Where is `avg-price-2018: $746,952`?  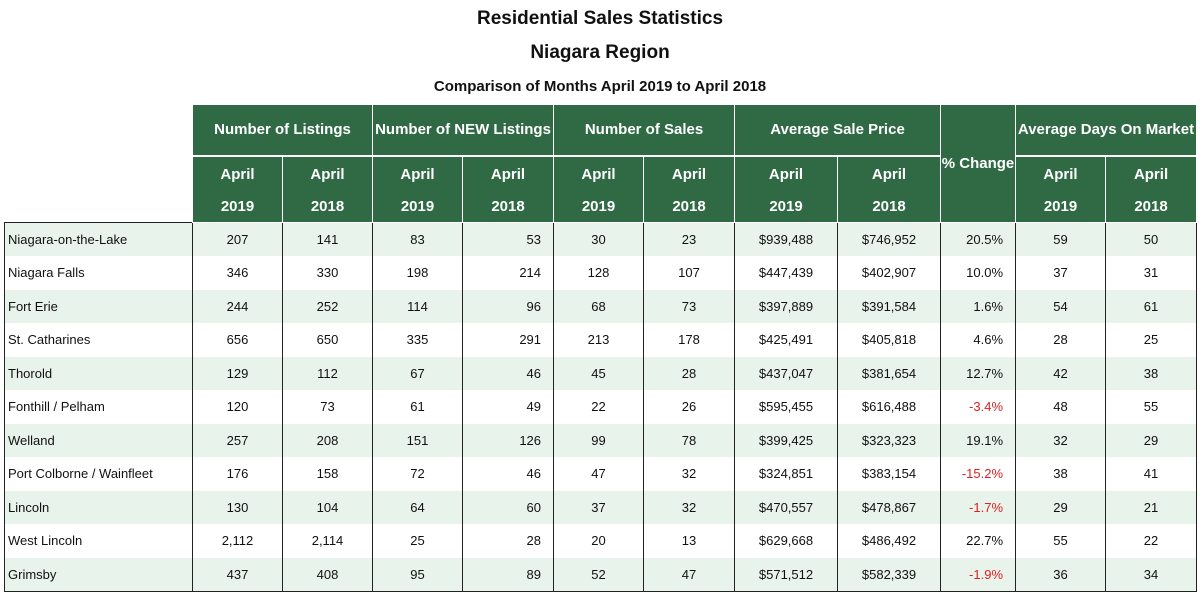 avg-price-2018: $746,952 is located at coordinates (889, 239).